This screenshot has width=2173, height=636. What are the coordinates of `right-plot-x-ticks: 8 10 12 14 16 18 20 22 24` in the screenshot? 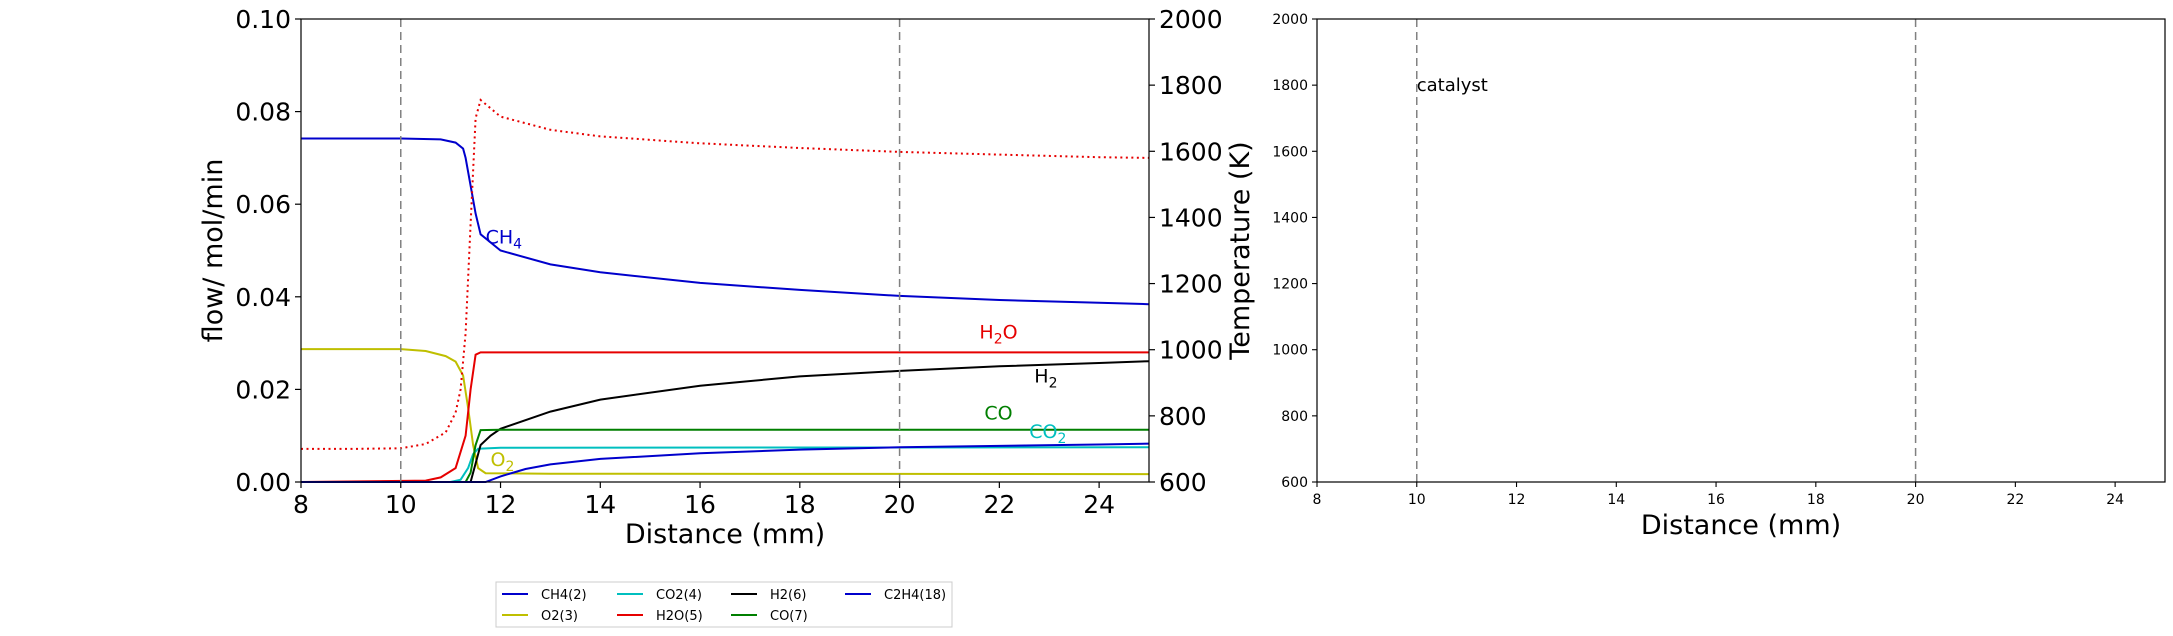 It's located at (1718, 495).